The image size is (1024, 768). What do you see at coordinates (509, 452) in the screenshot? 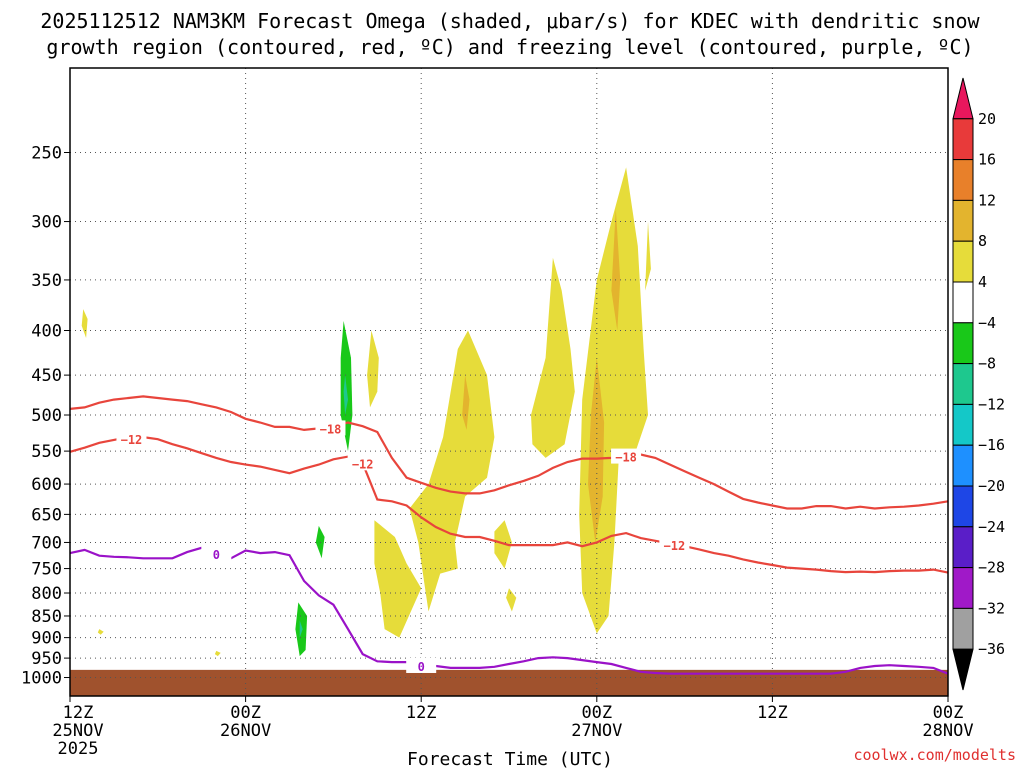
I see `contour-dgz-minus18` at bounding box center [509, 452].